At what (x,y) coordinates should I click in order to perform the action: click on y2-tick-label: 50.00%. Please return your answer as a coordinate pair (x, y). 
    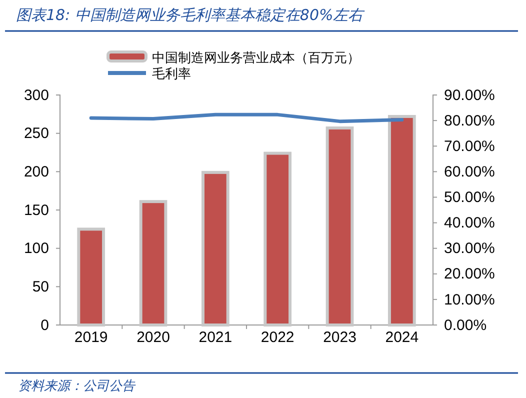
    Looking at the image, I should click on (469, 197).